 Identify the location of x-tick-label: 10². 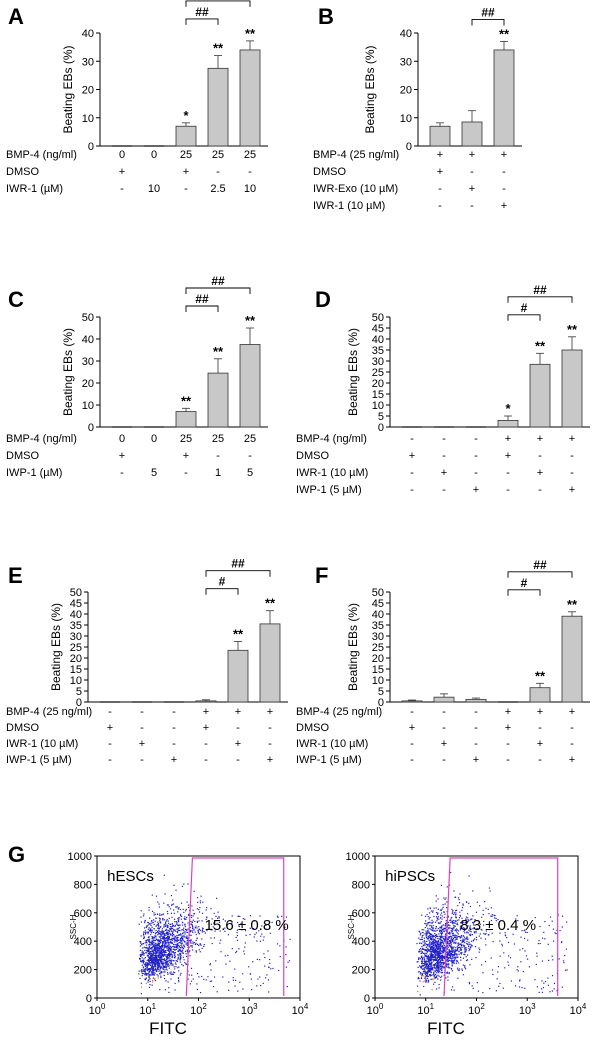
(198, 1009).